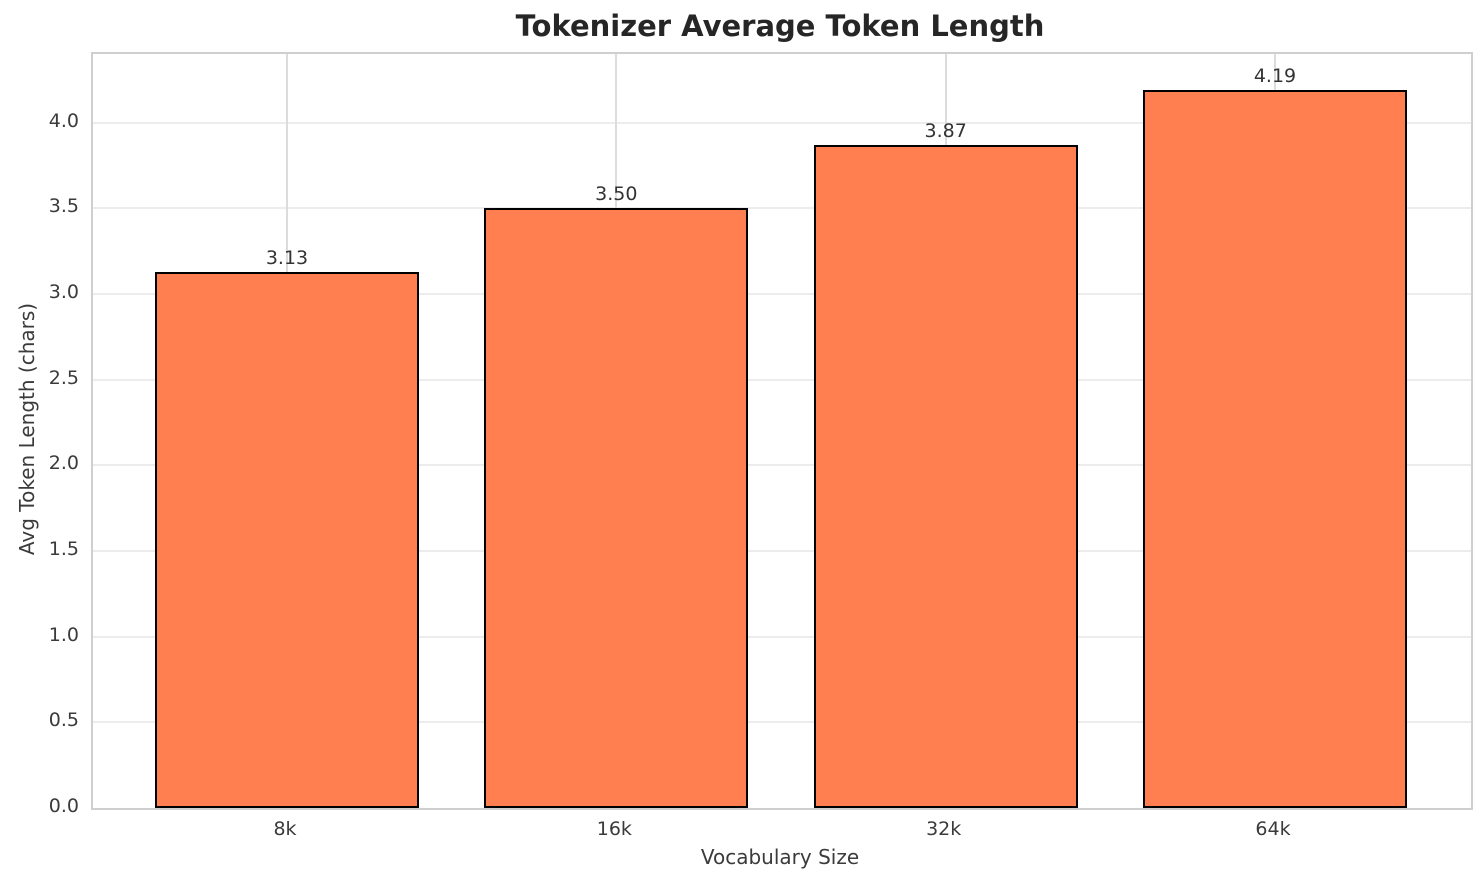 The height and width of the screenshot is (885, 1484). I want to click on y-tick-label: 3.0, so click(63, 291).